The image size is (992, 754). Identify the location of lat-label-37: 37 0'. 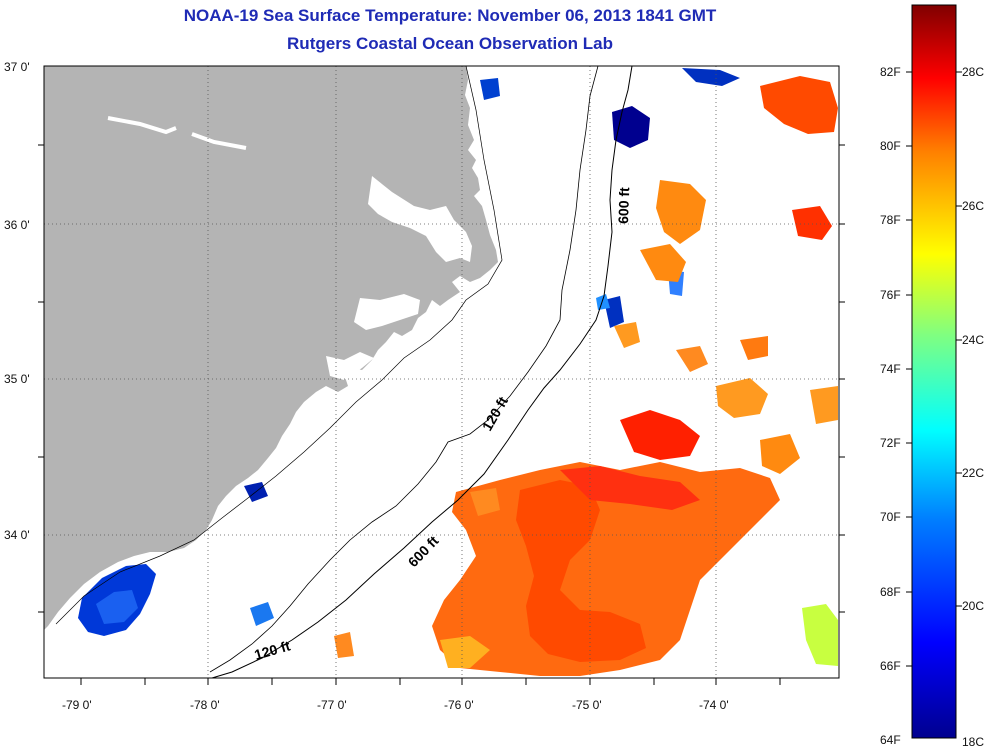
(17, 67).